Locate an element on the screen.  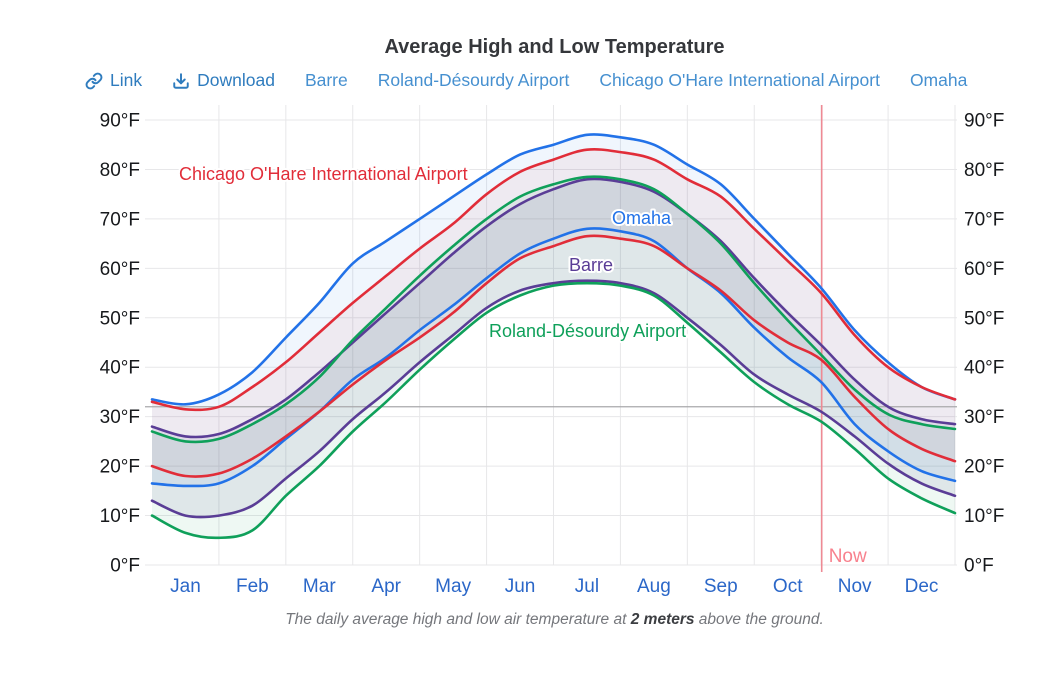
y-tick-label-right: 40°F is located at coordinates (984, 368).